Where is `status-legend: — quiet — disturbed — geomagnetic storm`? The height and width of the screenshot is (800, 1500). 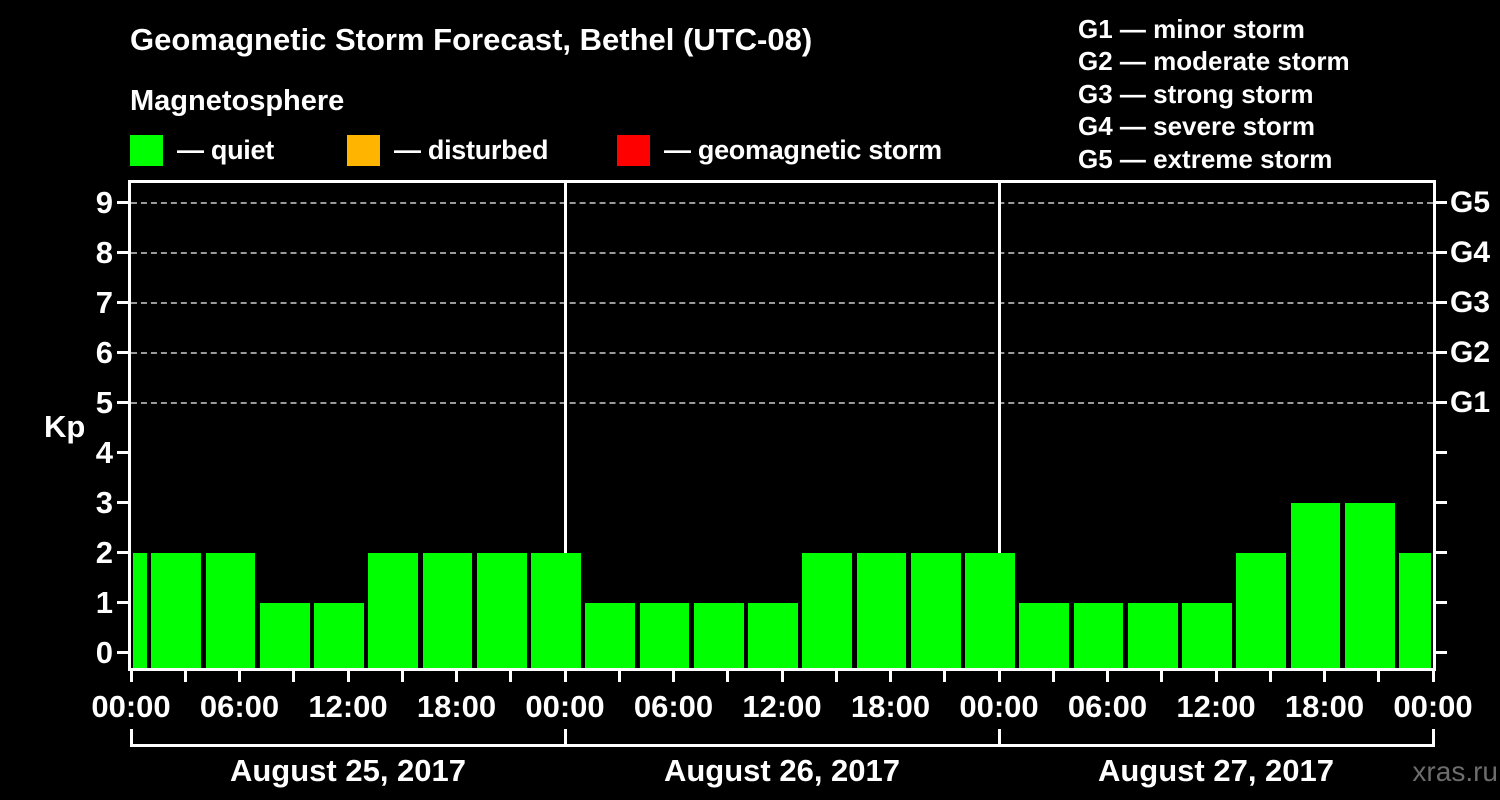
status-legend: — quiet — disturbed — geomagnetic storm is located at coordinates (750, 150).